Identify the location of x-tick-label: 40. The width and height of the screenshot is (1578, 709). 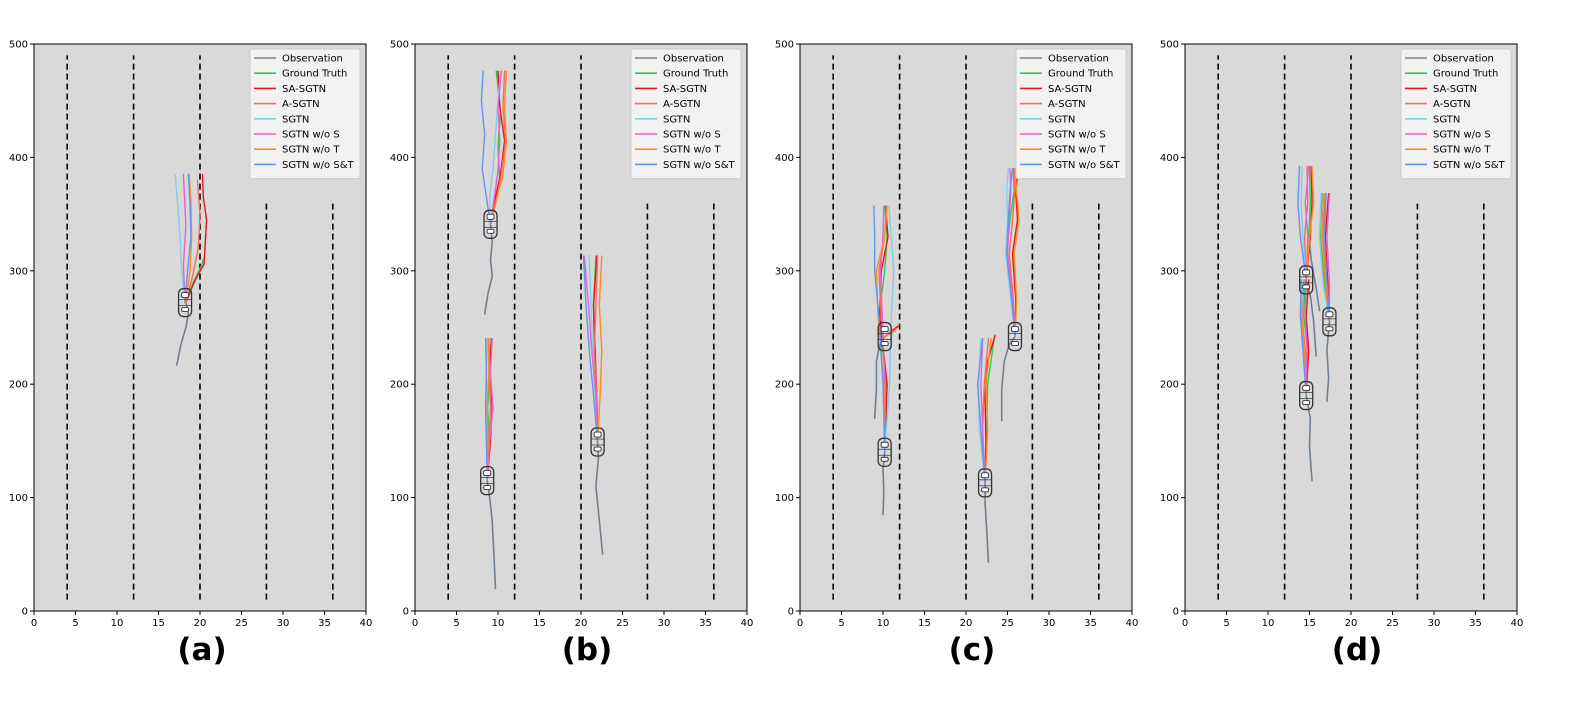
(747, 623).